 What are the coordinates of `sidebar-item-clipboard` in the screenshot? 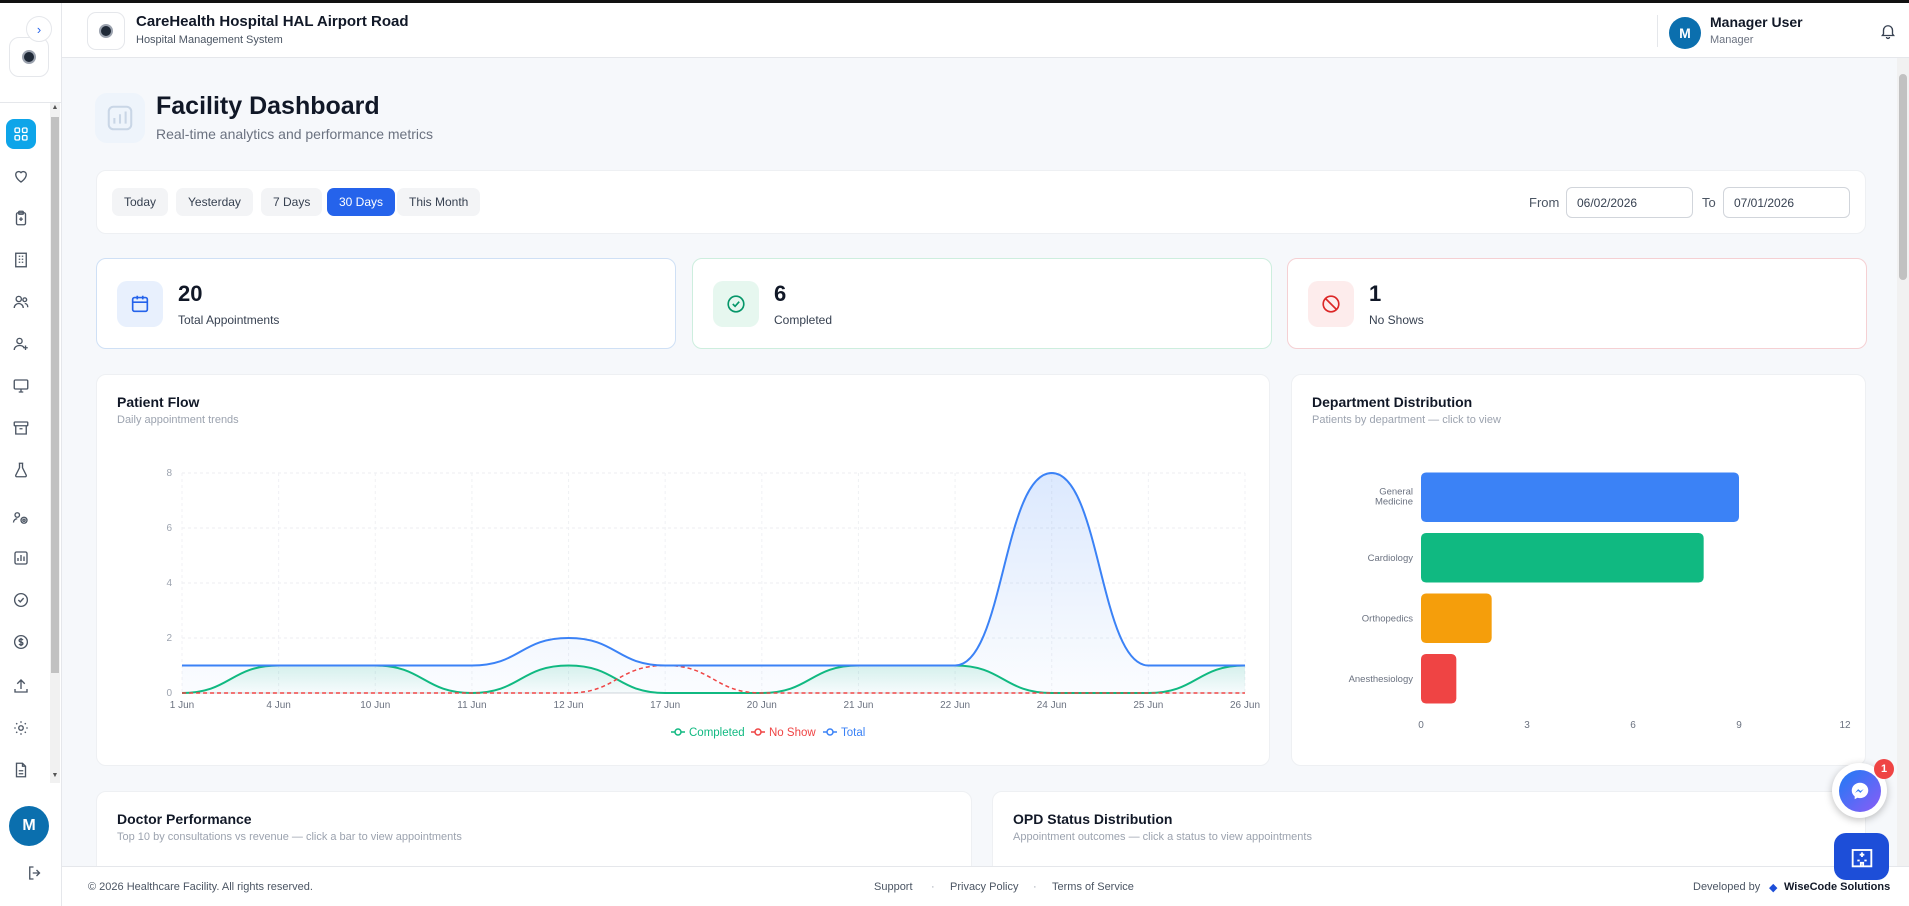 It's located at (21, 218).